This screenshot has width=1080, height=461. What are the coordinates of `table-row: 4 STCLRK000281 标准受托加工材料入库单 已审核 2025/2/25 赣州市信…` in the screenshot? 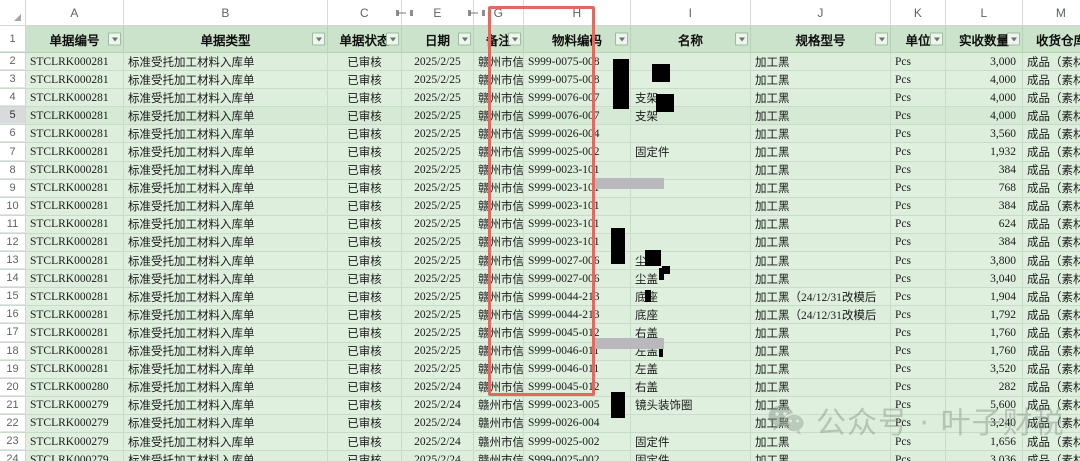 It's located at (540, 98).